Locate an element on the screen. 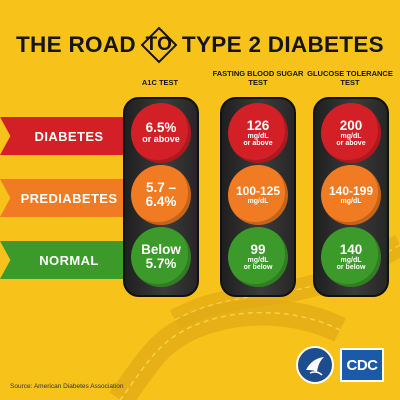 The height and width of the screenshot is (400, 400). light-fasting-normal: 99 mg/dL or below is located at coordinates (258, 257).